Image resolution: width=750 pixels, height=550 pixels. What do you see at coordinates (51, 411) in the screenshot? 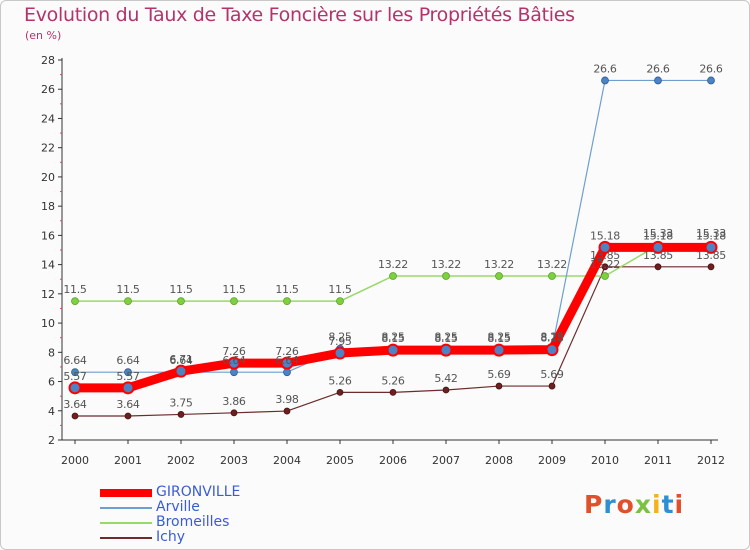
I see `y-tick-label: 4` at bounding box center [51, 411].